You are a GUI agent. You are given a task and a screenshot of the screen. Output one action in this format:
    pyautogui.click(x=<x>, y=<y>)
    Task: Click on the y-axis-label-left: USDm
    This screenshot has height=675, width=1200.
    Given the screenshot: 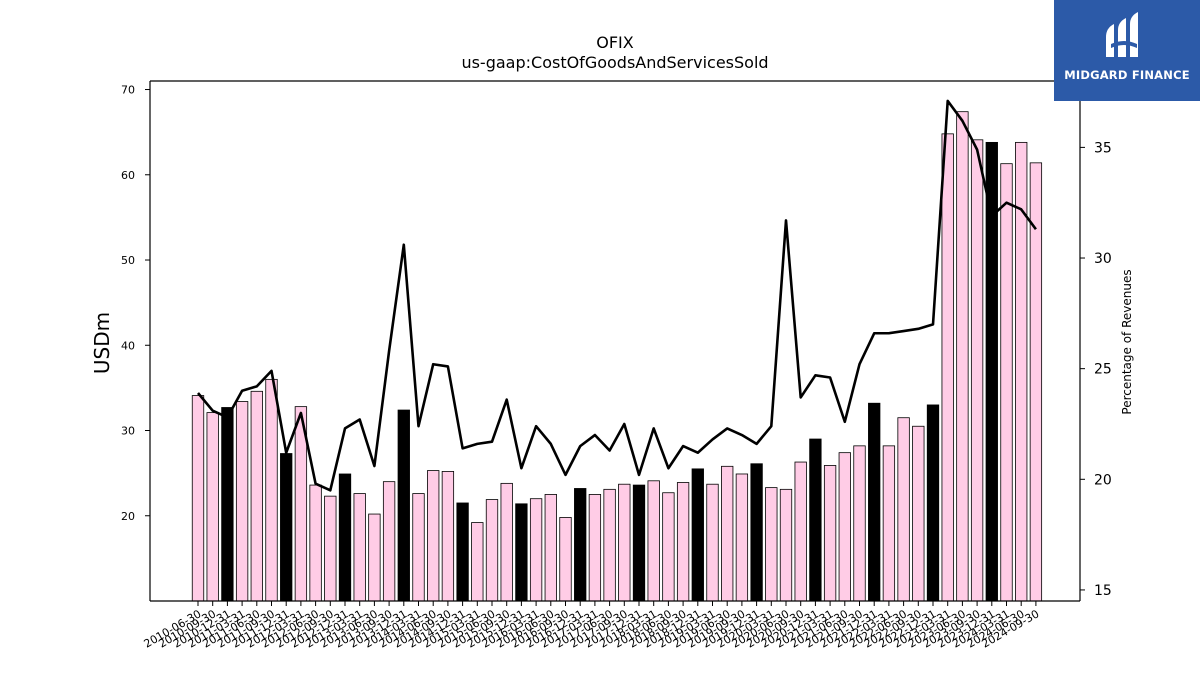 What is the action you would take?
    pyautogui.click(x=102, y=343)
    